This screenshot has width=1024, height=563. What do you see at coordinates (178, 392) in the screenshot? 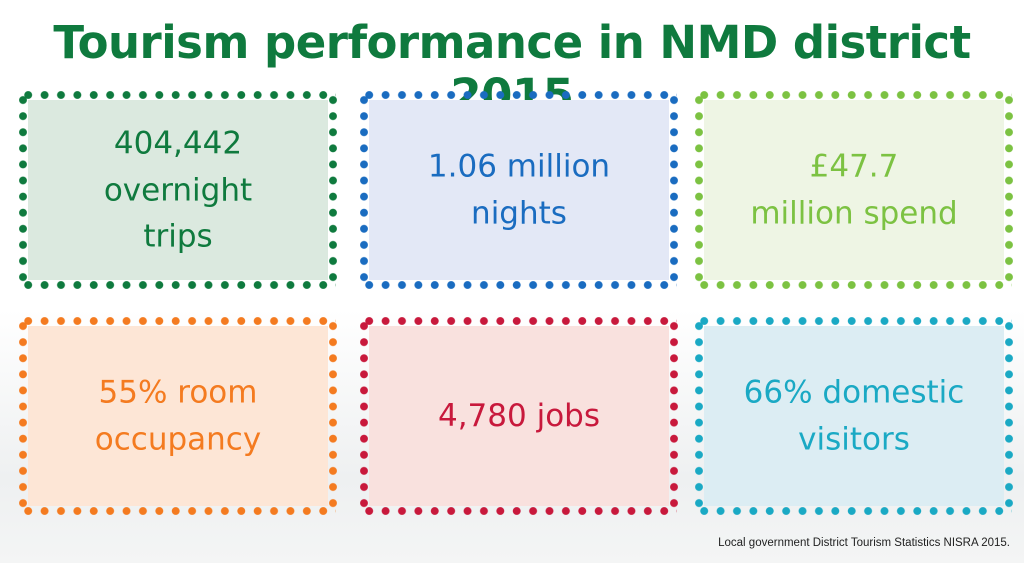
I see `stat-line: 55% room` at bounding box center [178, 392].